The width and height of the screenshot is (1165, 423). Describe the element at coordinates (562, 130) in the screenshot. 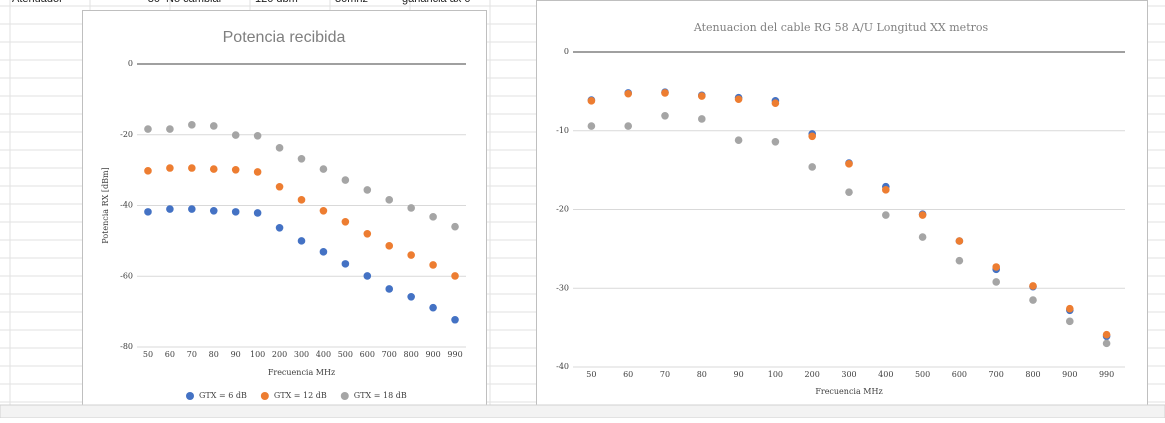

I see `y-tick-label: -10` at that location.